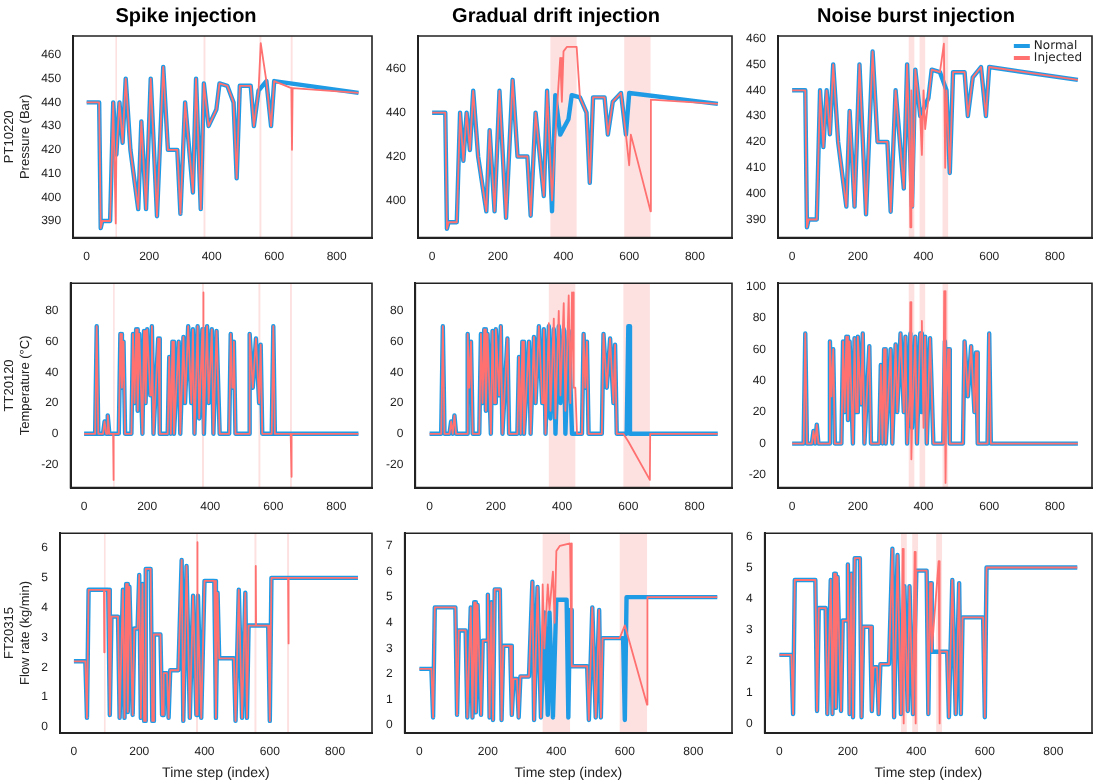 The height and width of the screenshot is (782, 1100). I want to click on chart-title: Spike injection, so click(186, 16).